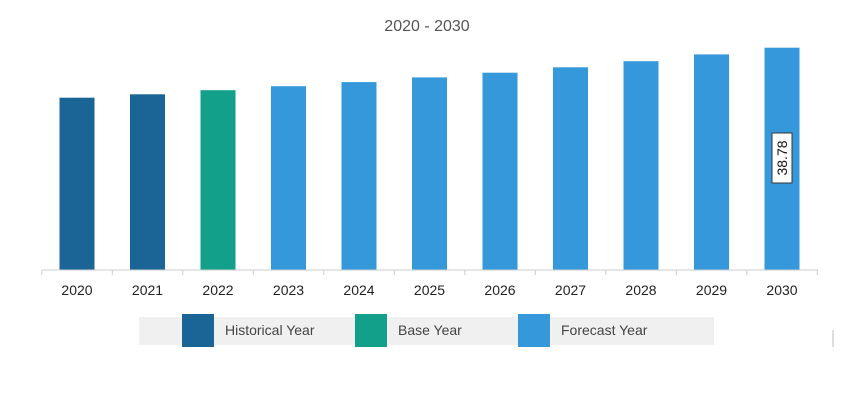  I want to click on bar-2024, so click(359, 176).